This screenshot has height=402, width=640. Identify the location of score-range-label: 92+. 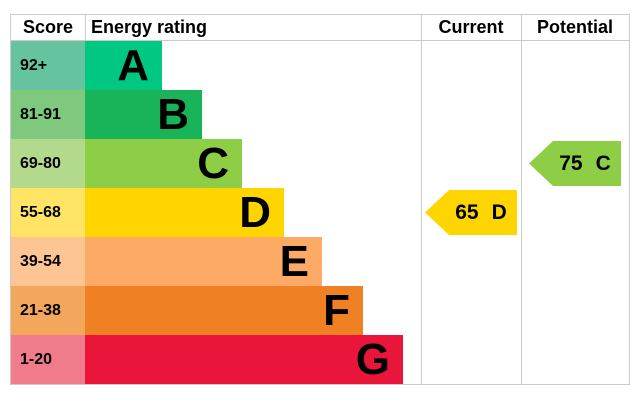
(48, 65).